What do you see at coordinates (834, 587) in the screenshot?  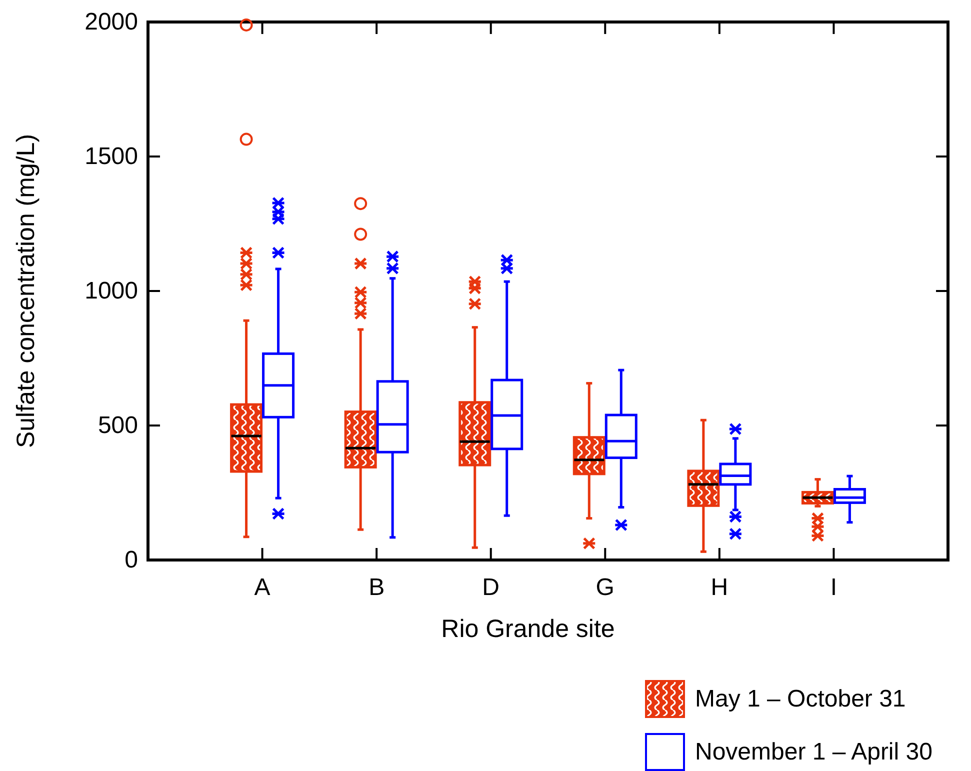 I see `x-tick-label: I` at bounding box center [834, 587].